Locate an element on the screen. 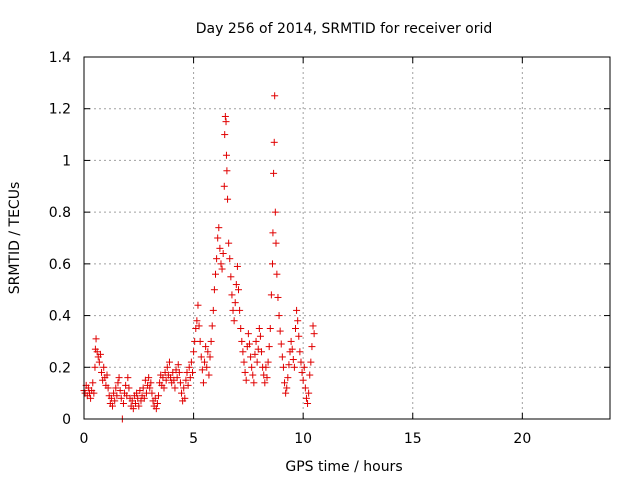 The image size is (640, 480). y-tick-label: 1 is located at coordinates (66, 161).